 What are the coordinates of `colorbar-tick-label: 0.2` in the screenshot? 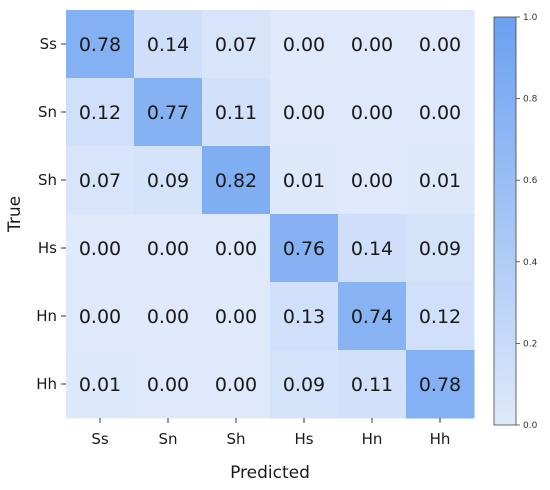 It's located at (530, 344).